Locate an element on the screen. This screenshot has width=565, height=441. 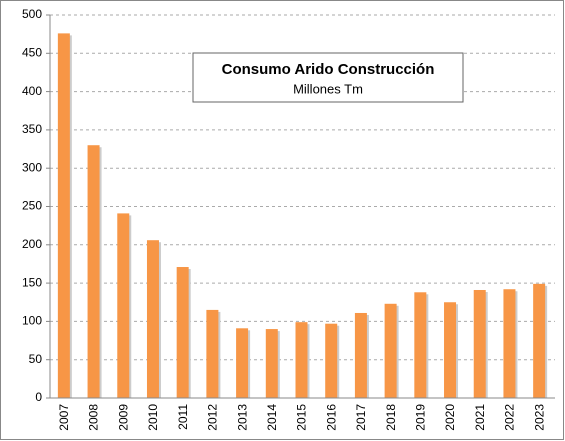
x-tick-label: 2010 is located at coordinates (153, 417).